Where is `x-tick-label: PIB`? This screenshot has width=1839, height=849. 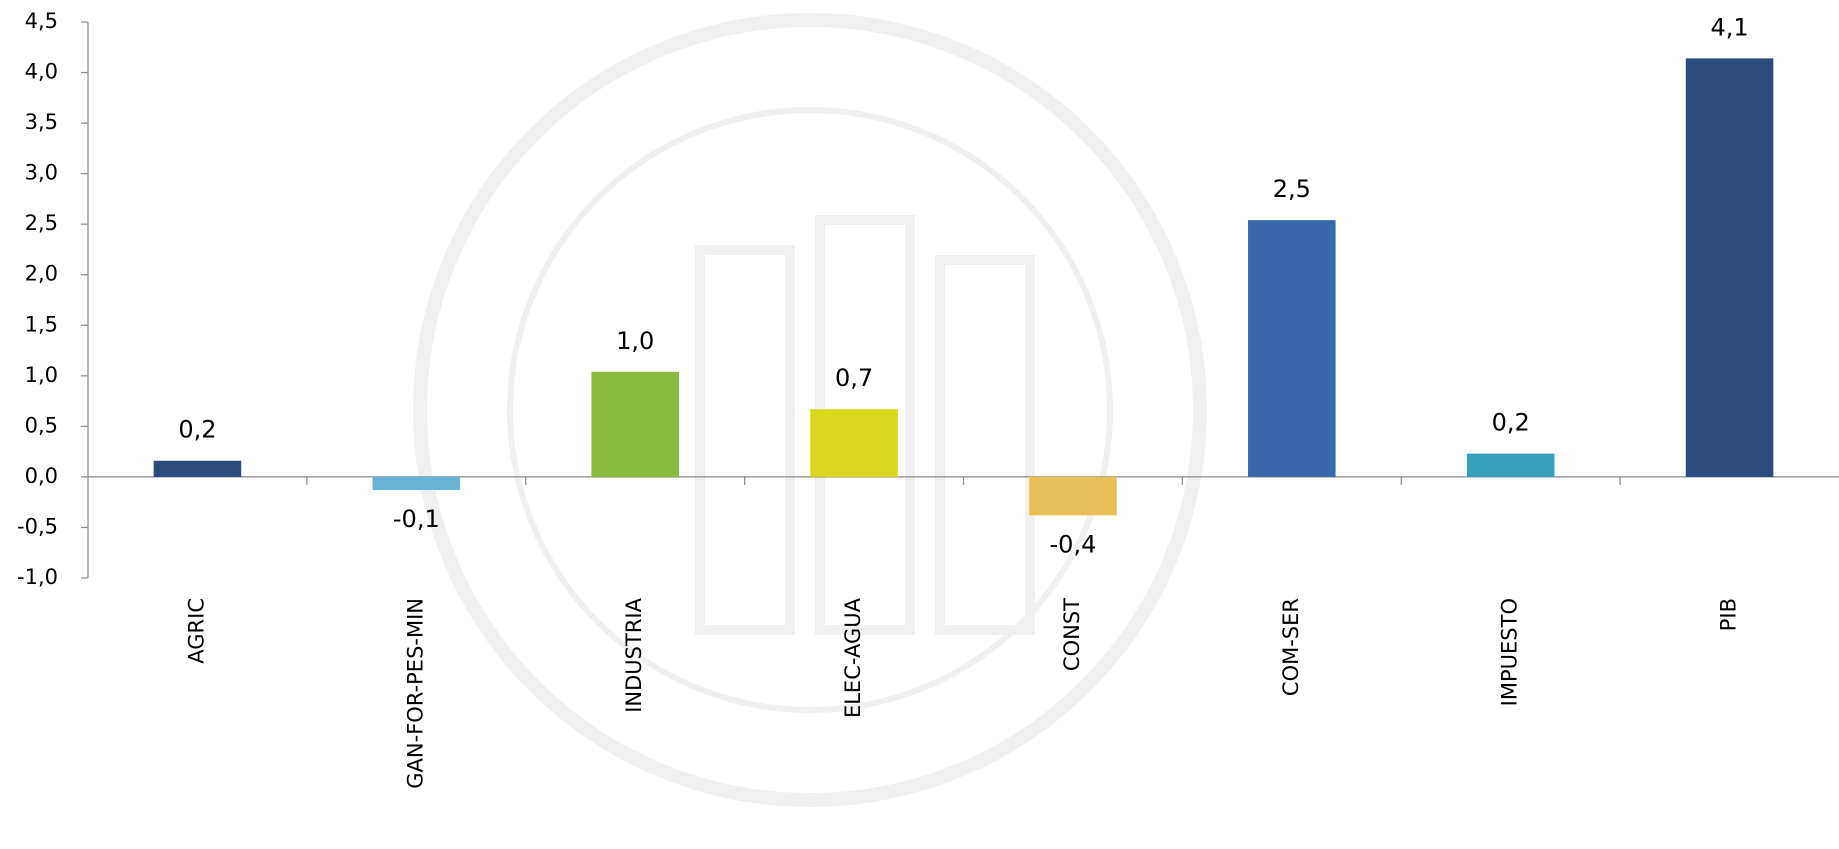 x-tick-label: PIB is located at coordinates (1729, 614).